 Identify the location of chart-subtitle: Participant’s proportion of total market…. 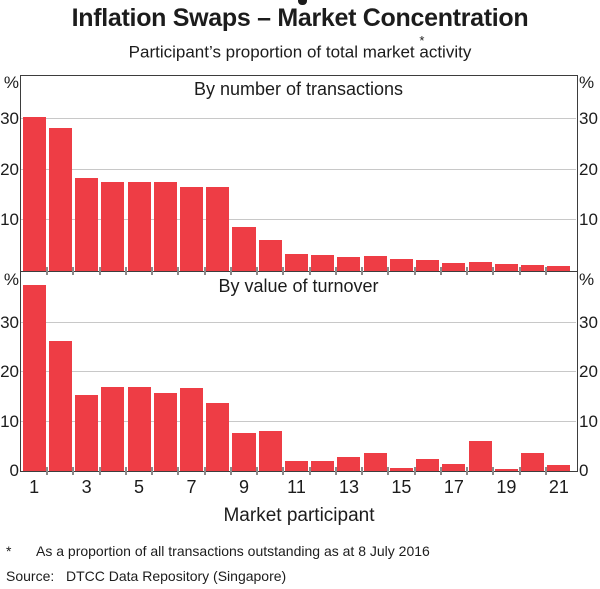
(300, 47).